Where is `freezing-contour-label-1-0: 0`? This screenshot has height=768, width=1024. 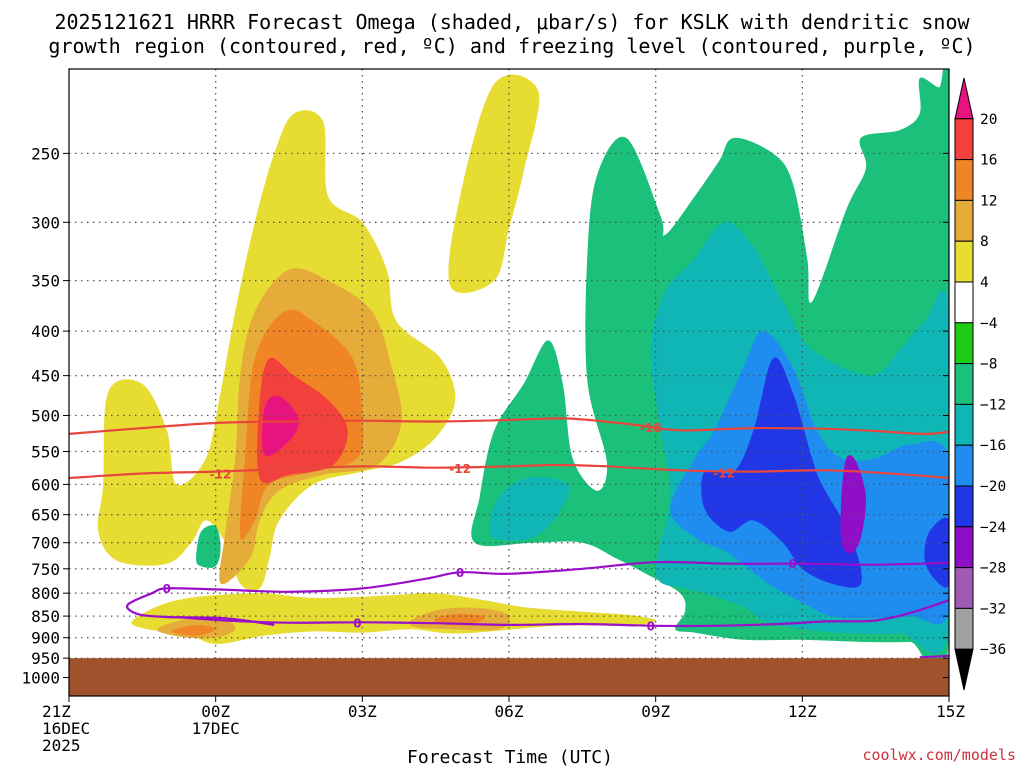 freezing-contour-label-1-0: 0 is located at coordinates (357, 624).